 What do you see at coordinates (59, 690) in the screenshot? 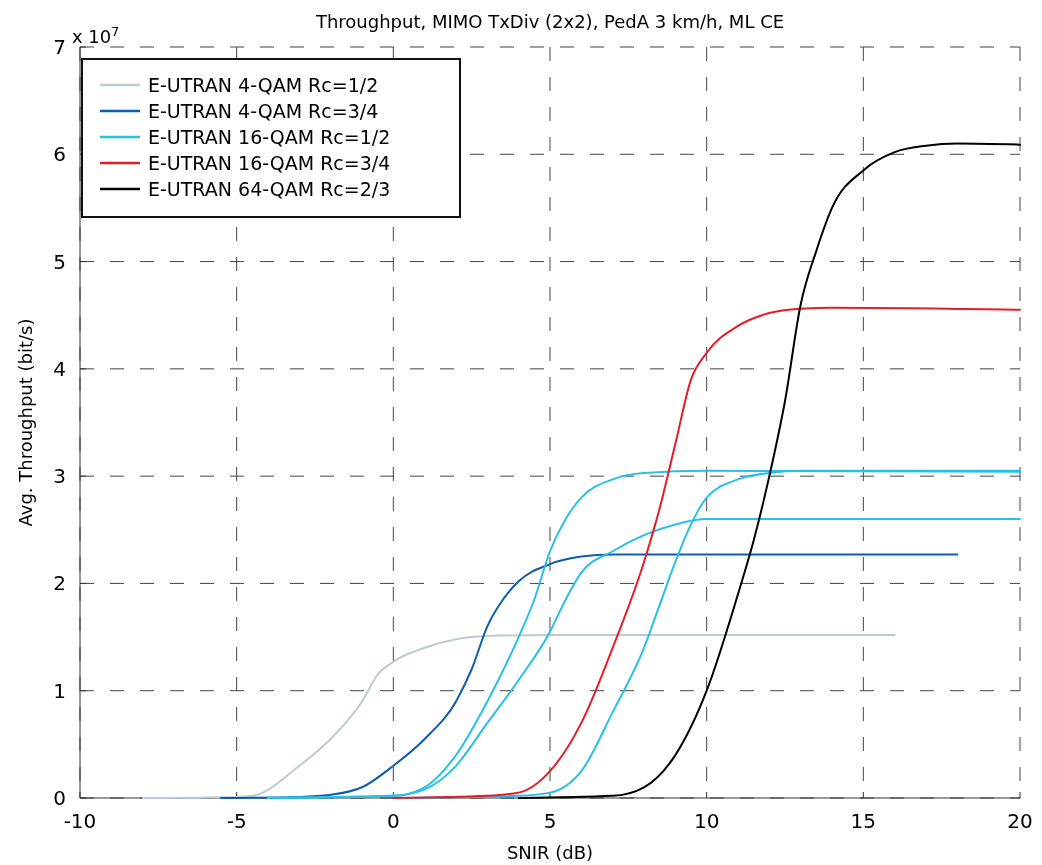
I see `y-tick-label: 1` at bounding box center [59, 690].